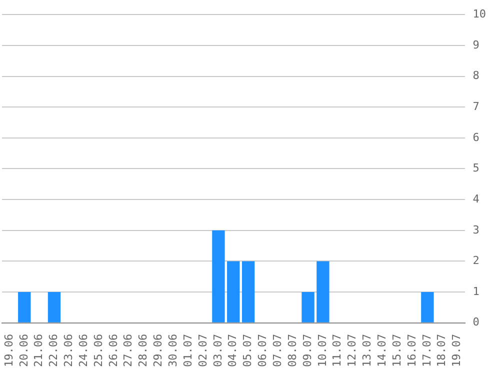 The image size is (498, 370). What do you see at coordinates (233, 351) in the screenshot?
I see `x-tick-label: 04.07` at bounding box center [233, 351].